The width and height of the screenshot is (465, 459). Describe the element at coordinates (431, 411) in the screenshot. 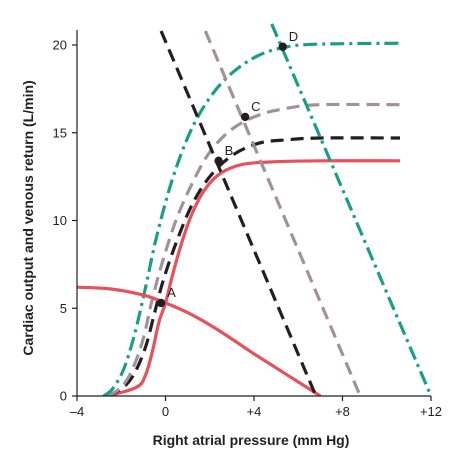

I see `x-tick-label: +12` at that location.